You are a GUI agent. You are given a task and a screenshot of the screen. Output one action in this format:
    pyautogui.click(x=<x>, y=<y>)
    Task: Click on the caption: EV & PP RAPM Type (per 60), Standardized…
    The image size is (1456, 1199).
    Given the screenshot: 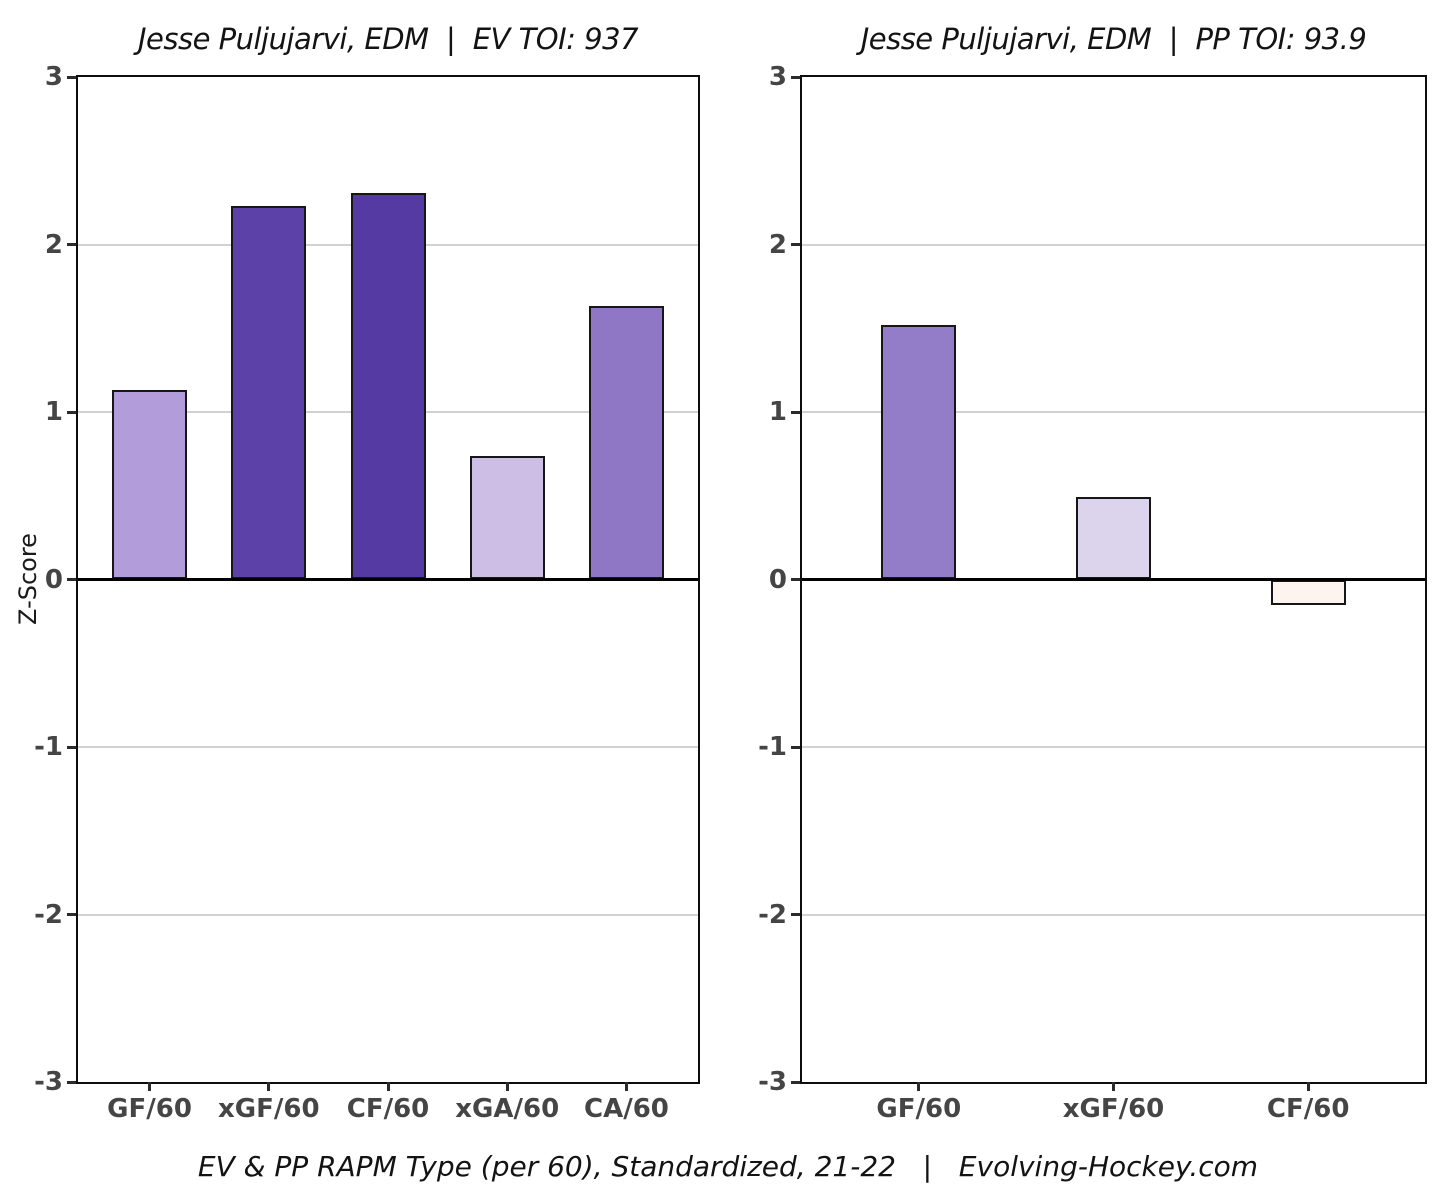 What is the action you would take?
    pyautogui.click(x=728, y=1166)
    